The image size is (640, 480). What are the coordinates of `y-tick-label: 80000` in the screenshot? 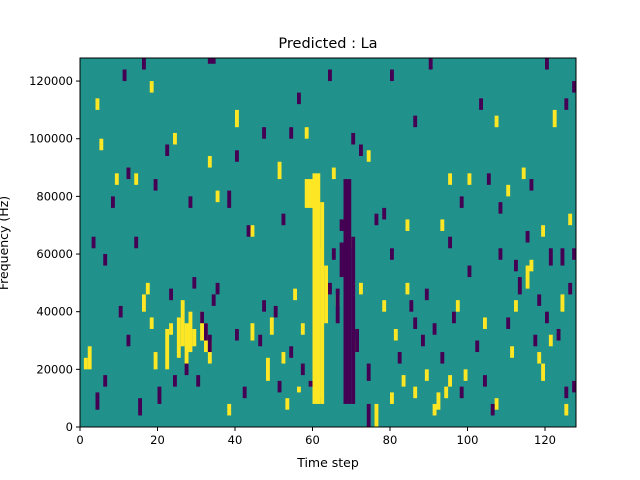 It's located at (54, 196).